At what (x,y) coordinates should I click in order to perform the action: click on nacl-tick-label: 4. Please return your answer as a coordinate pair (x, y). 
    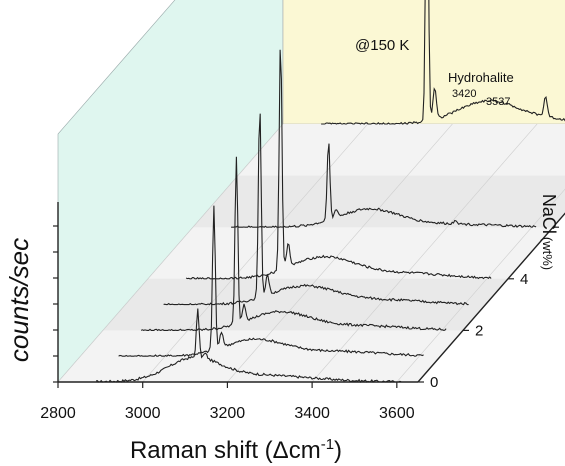
    Looking at the image, I should click on (524, 279).